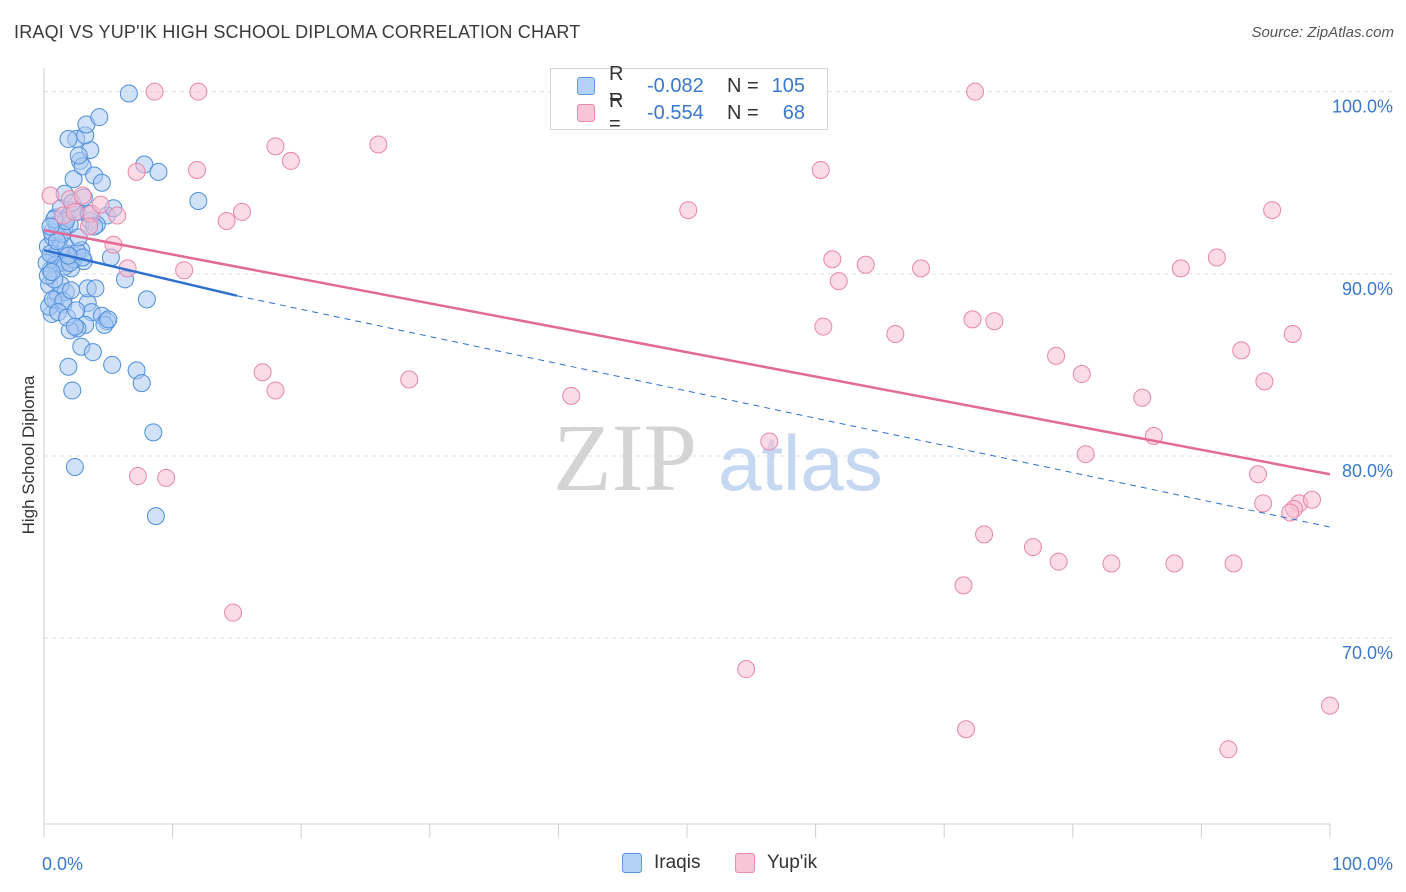 The image size is (1406, 892). I want to click on legend-row-iraqis: R = -0.082 N = 105, so click(691, 85).